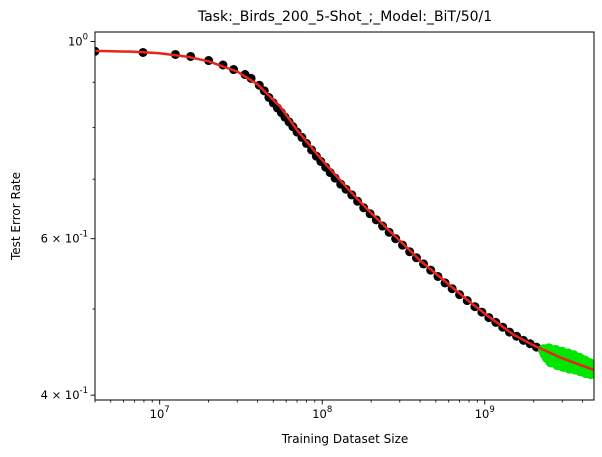 Image resolution: width=602 pixels, height=457 pixels. Describe the element at coordinates (160, 413) in the screenshot. I see `x-tick-label: 10⁷` at that location.